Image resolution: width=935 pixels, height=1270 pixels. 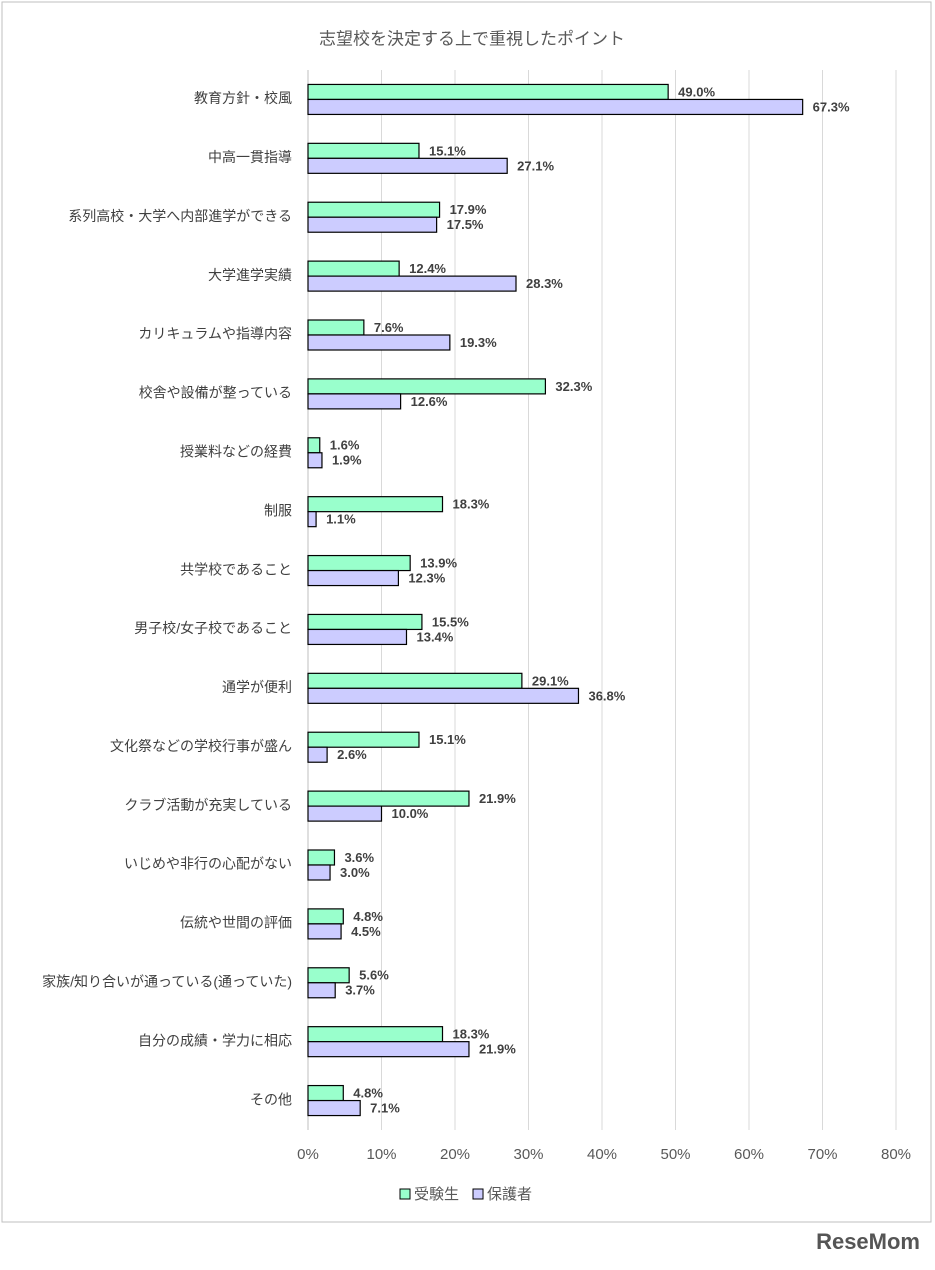 What do you see at coordinates (450, 621) in the screenshot?
I see `value-label: 15.5%` at bounding box center [450, 621].